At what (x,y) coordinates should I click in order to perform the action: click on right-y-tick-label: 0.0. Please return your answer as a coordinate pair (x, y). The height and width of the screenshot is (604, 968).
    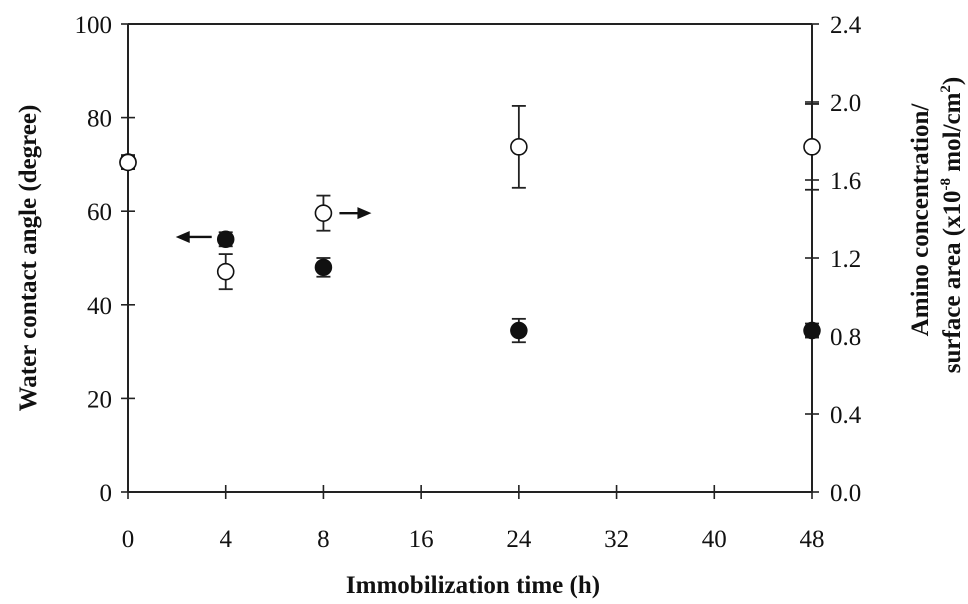
    Looking at the image, I should click on (845, 493).